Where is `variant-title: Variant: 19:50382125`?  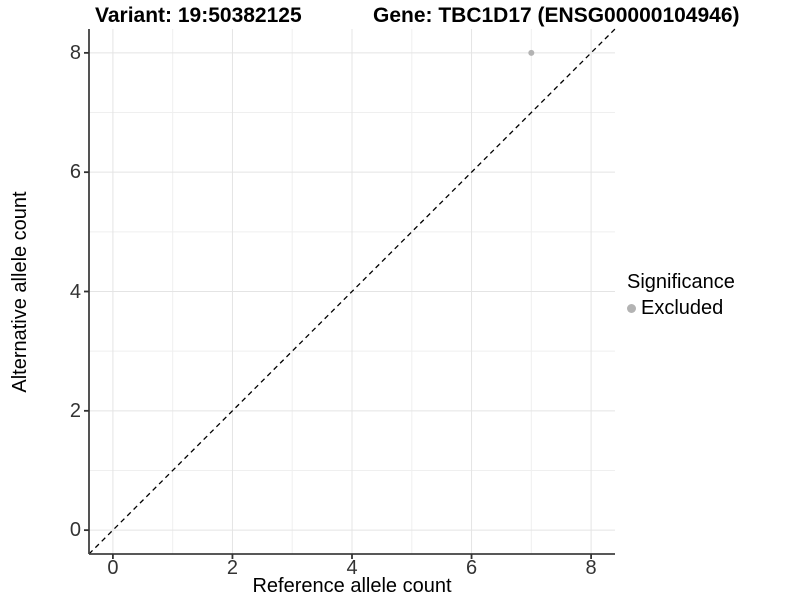 variant-title: Variant: 19:50382125 is located at coordinates (198, 15).